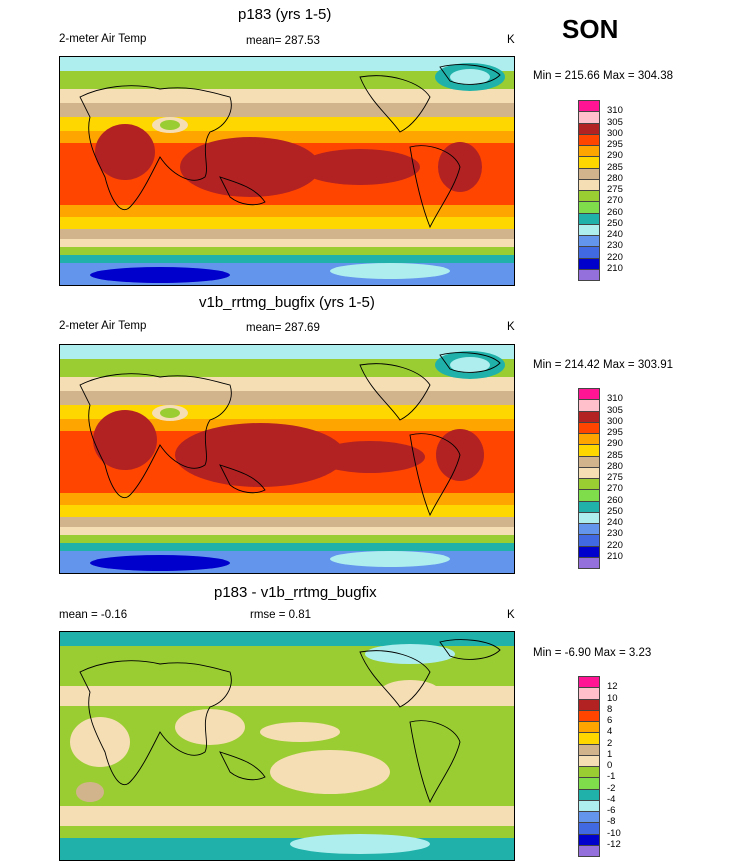 This screenshot has height=865, width=732. What do you see at coordinates (287, 816) in the screenshot?
I see `band-south-diff` at bounding box center [287, 816].